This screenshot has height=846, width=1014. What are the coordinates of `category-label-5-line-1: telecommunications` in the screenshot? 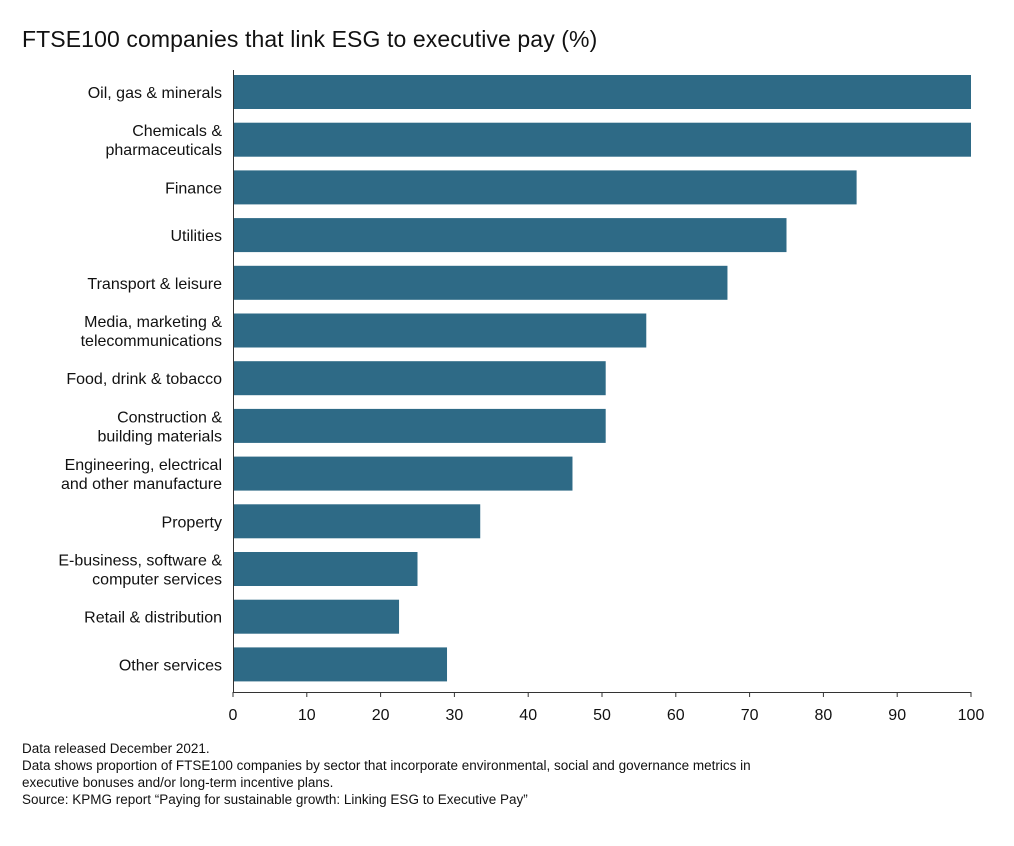 It's located at (151, 341).